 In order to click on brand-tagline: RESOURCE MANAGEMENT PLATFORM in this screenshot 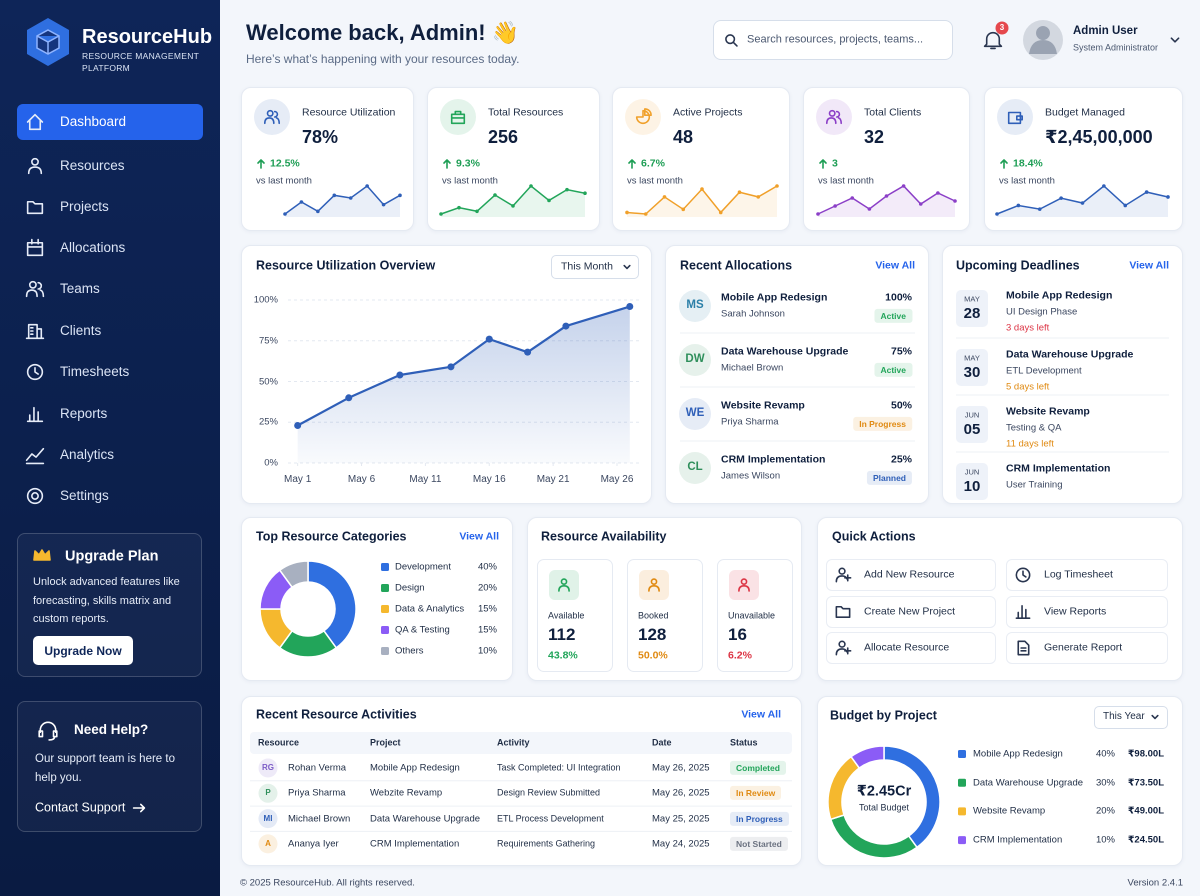, I will do `click(141, 62)`.